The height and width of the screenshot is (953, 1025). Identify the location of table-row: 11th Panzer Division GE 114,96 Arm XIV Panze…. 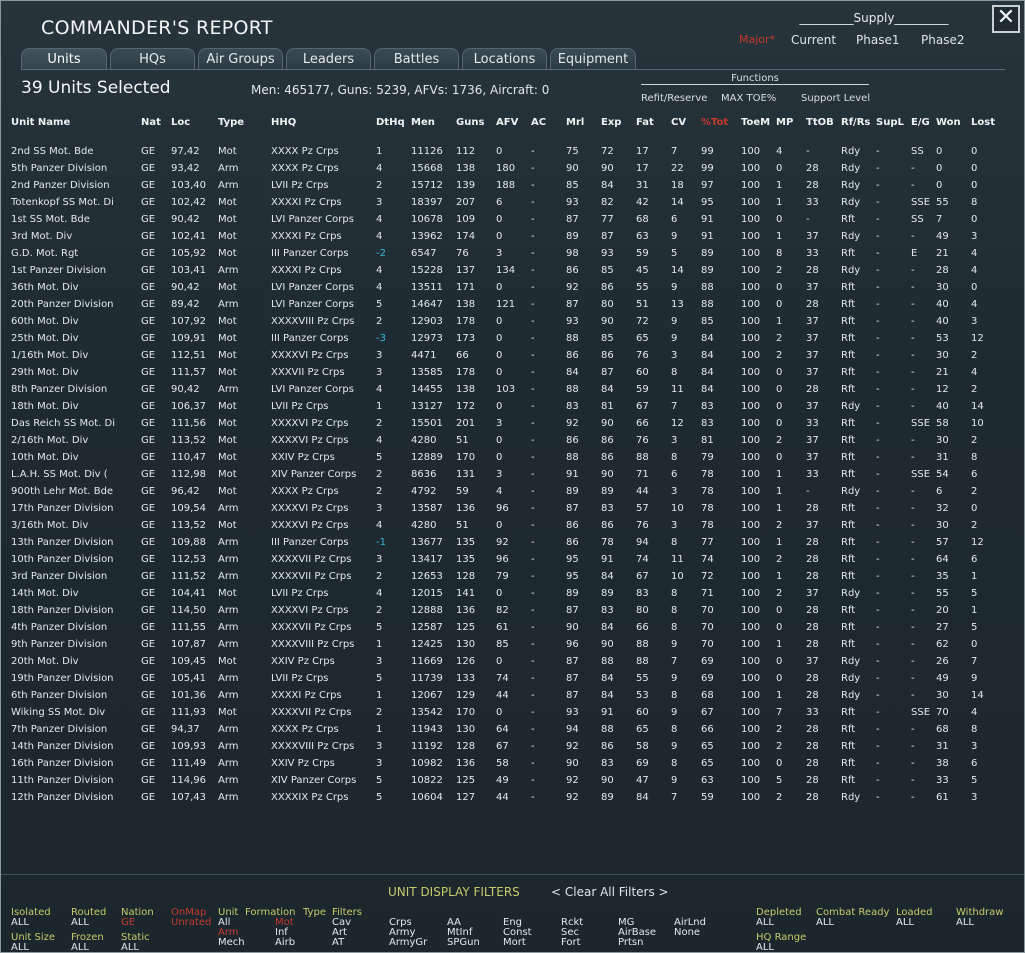
(511, 781).